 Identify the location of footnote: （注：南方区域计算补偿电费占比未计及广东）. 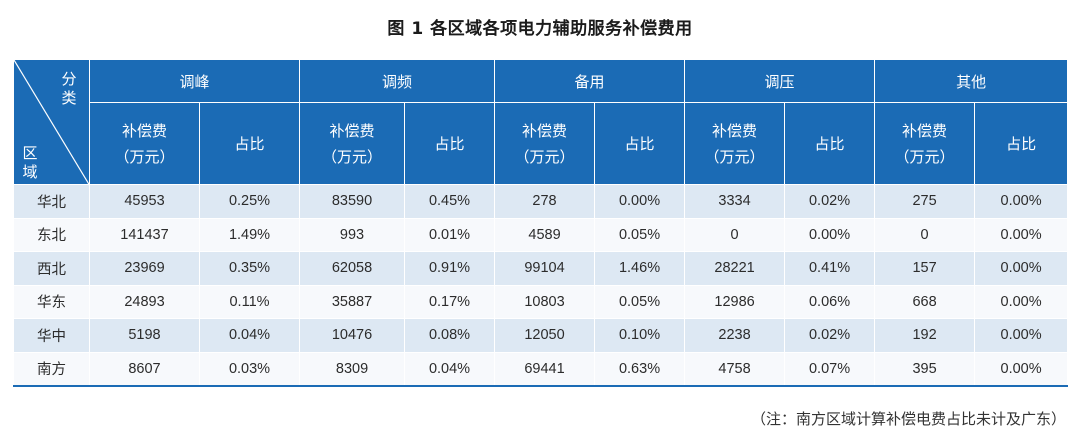
(908, 419).